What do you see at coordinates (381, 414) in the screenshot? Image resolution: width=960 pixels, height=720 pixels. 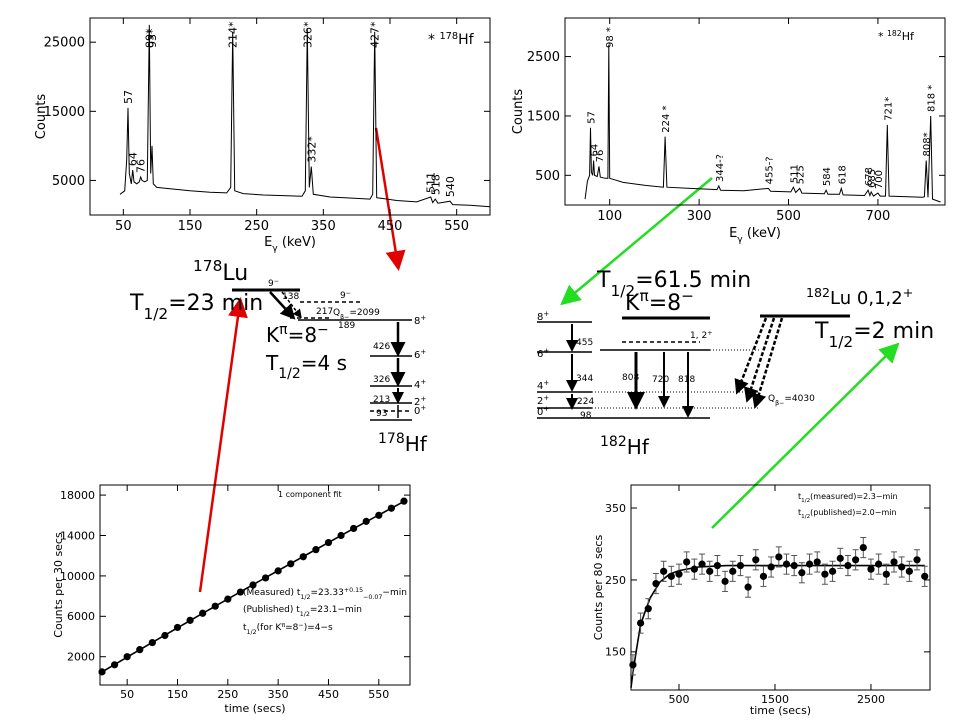 I see `scheme-label: 93` at bounding box center [381, 414].